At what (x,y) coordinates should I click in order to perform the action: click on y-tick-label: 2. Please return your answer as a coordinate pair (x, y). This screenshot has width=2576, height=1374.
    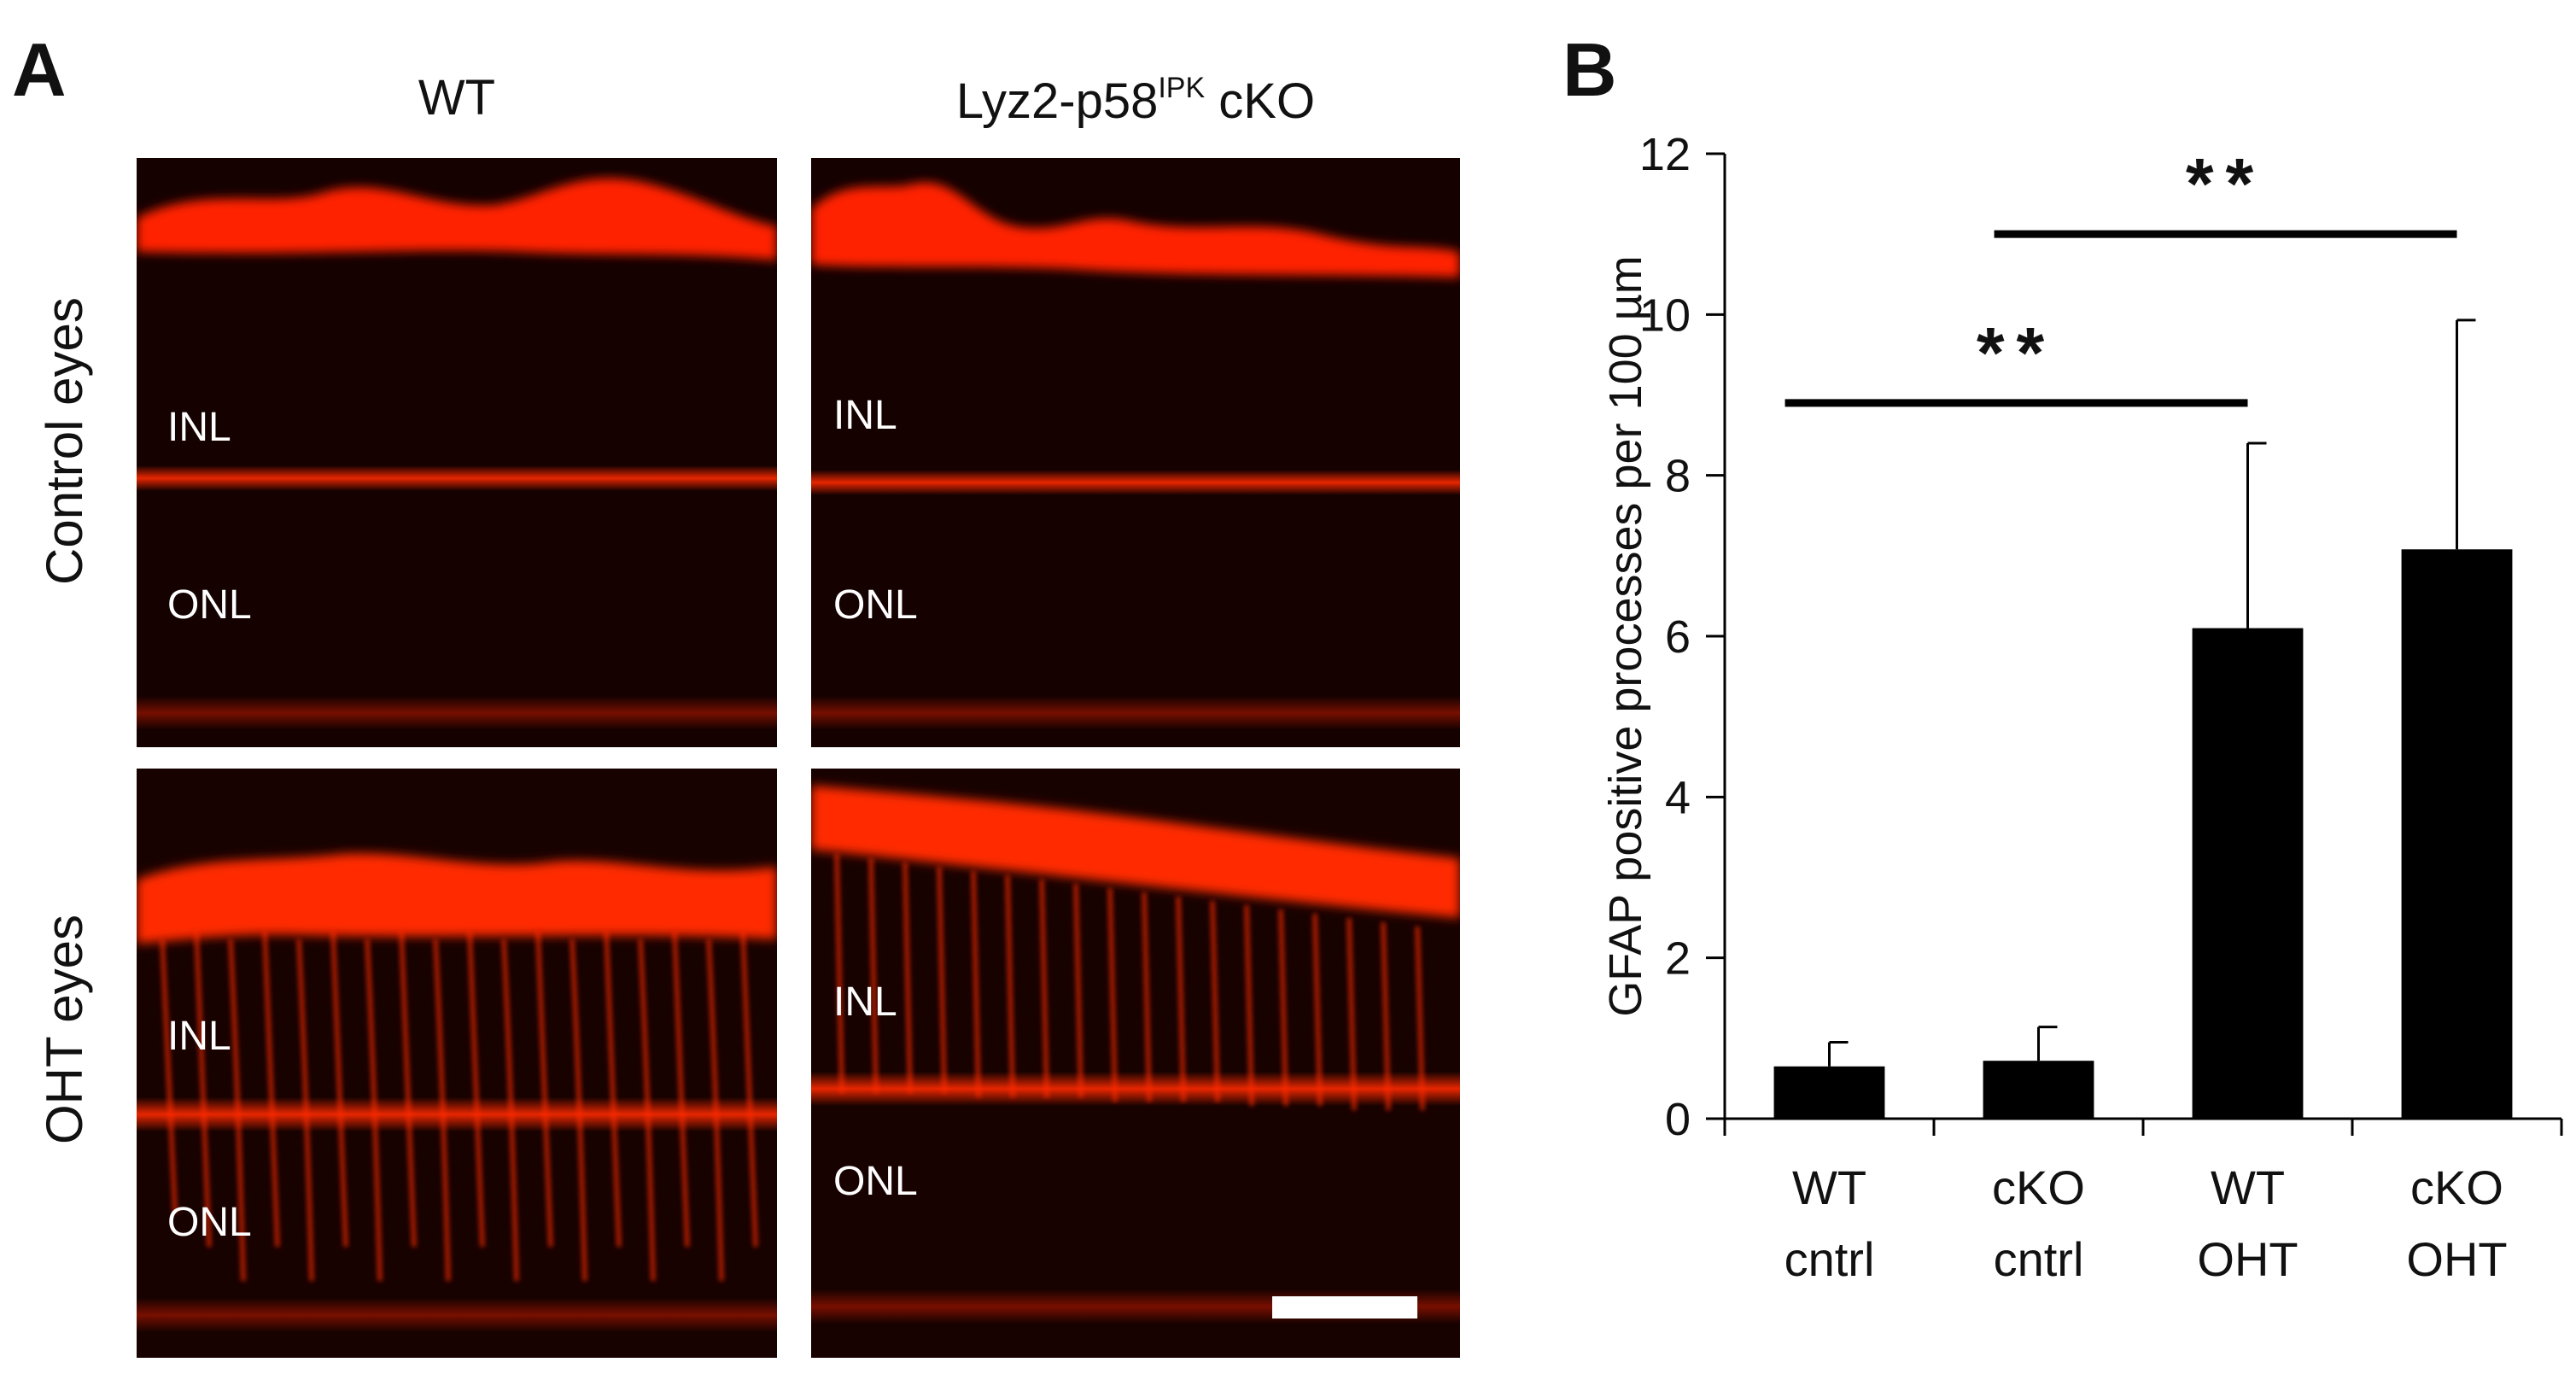
    Looking at the image, I should click on (1678, 959).